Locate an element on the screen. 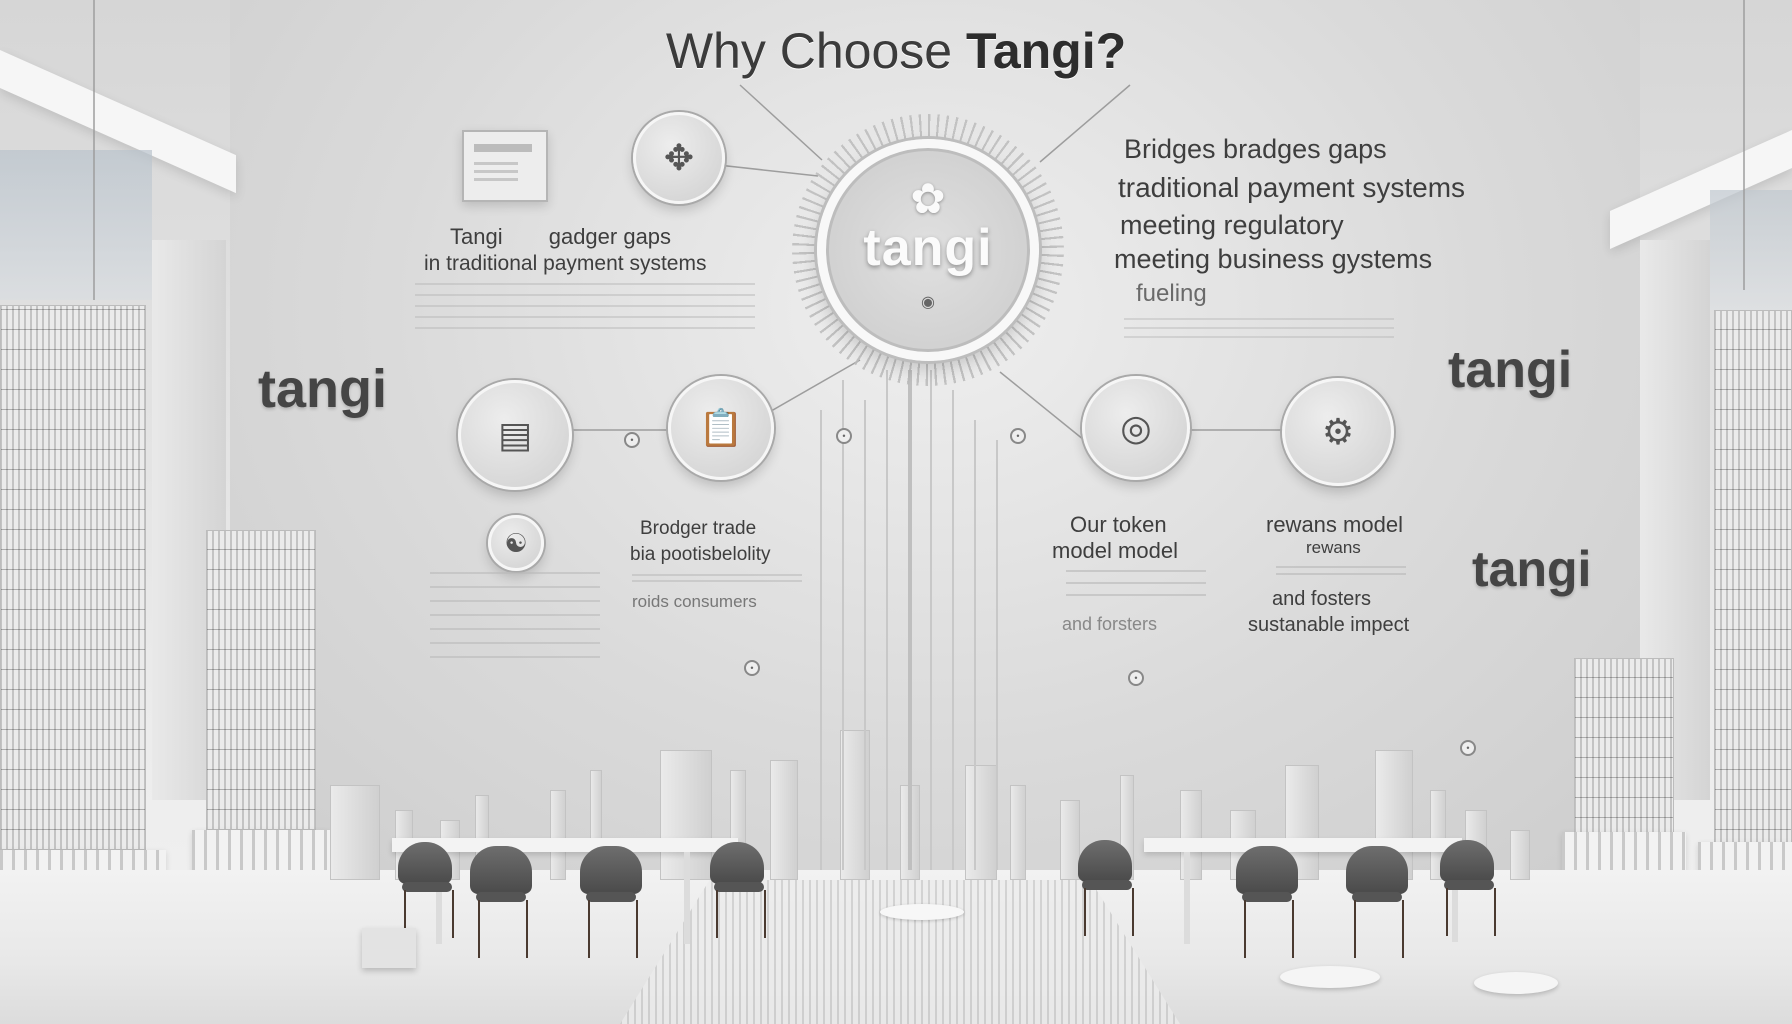 This screenshot has width=1792, height=1024. hub-pin-icon: ◉ is located at coordinates (928, 302).